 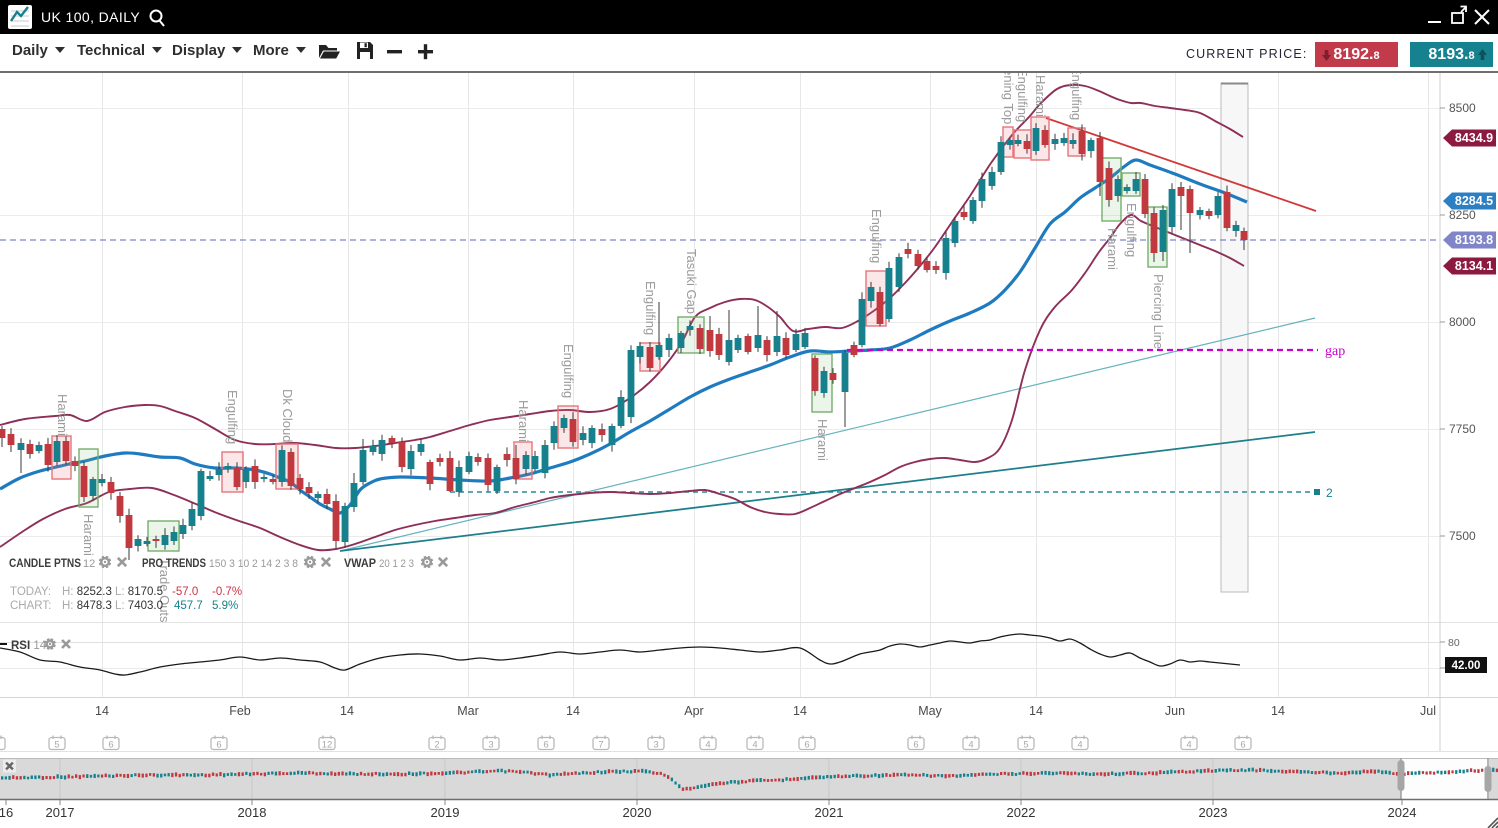 What do you see at coordinates (185, 592) in the screenshot?
I see `svg-text: -57.0` at bounding box center [185, 592].